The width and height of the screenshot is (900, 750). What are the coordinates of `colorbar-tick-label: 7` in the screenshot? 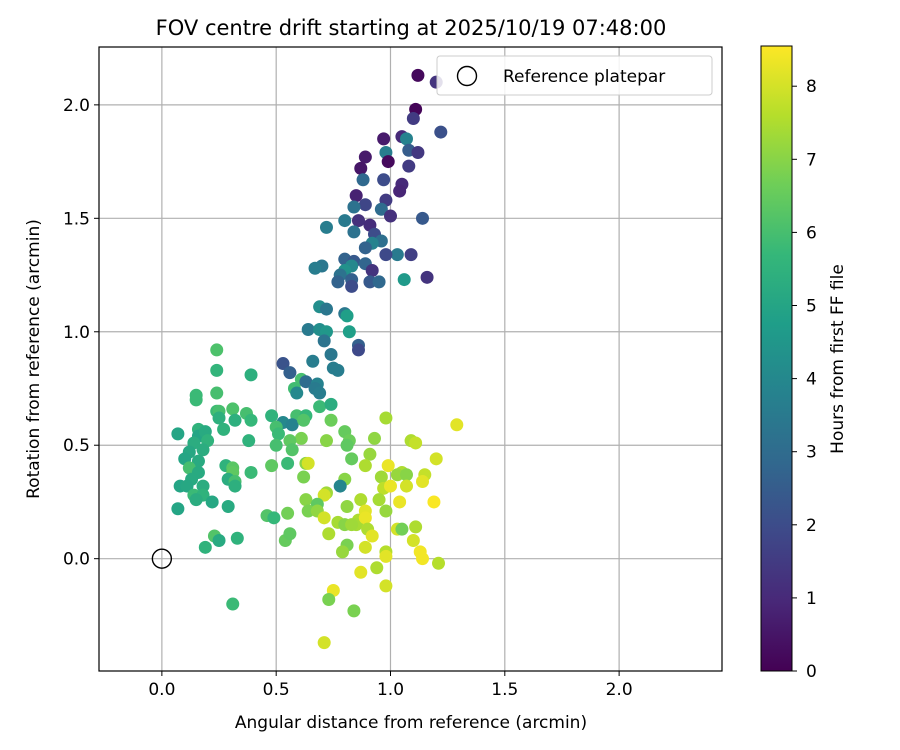 It's located at (811, 160).